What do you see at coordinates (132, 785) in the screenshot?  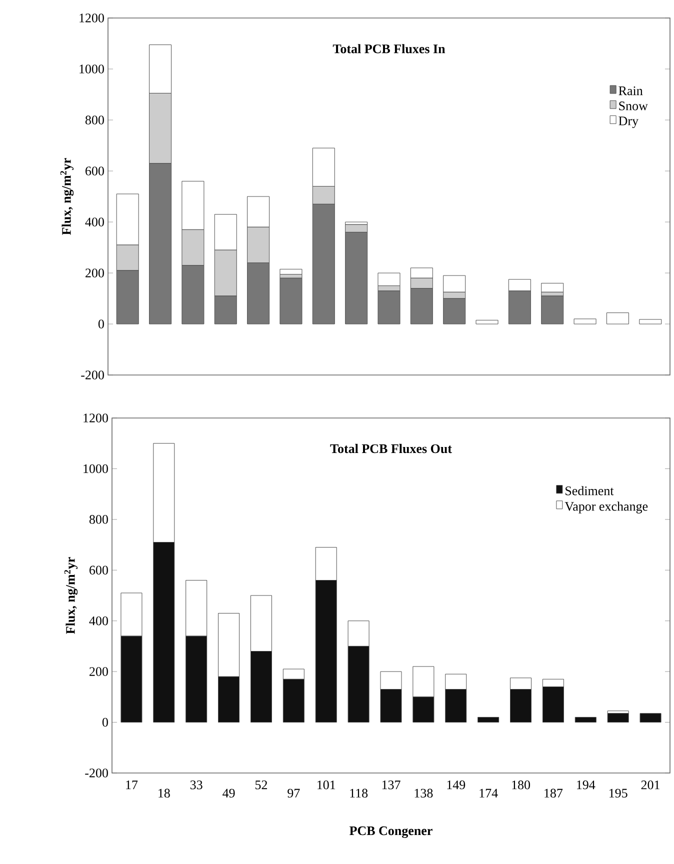 I see `x-tick-label: 17` at bounding box center [132, 785].